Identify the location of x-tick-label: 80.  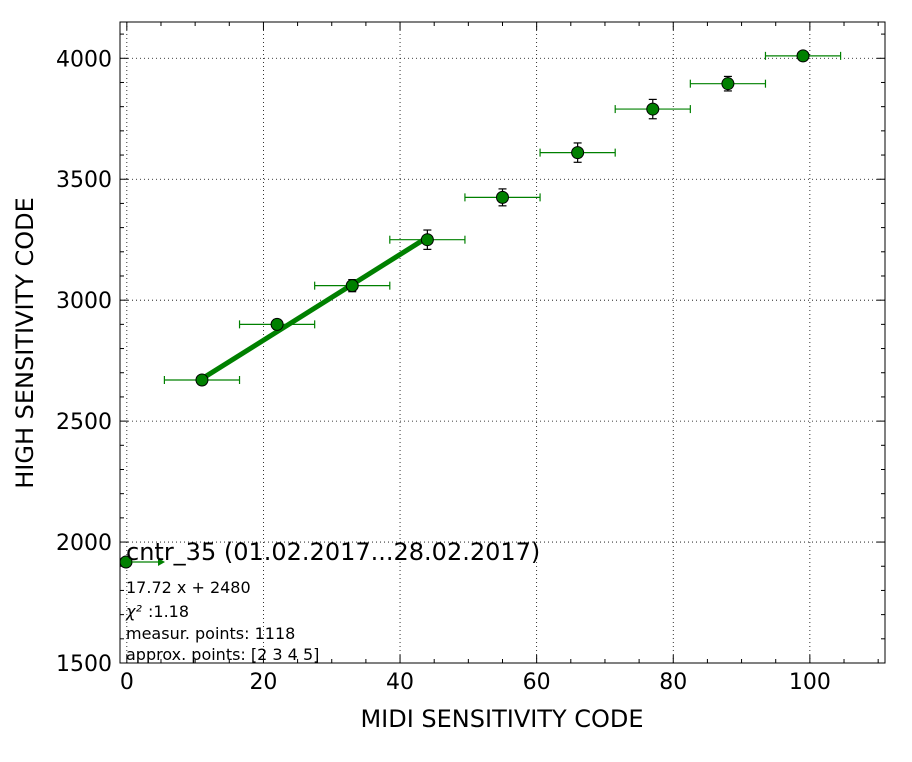
(673, 682).